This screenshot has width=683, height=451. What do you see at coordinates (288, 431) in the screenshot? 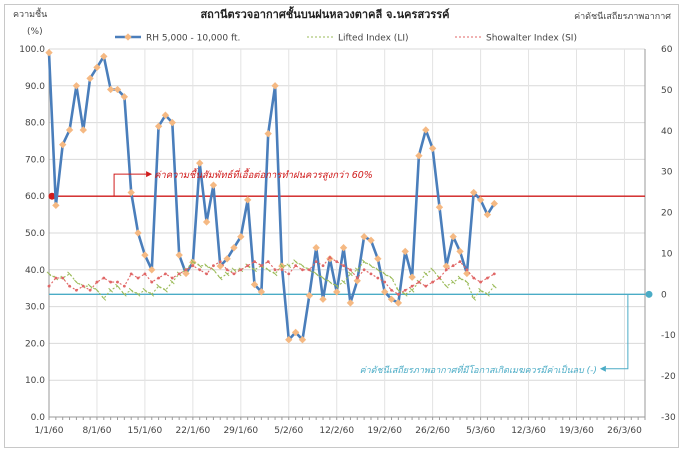
I see `x-tick-label: 5/2/60` at bounding box center [288, 431].